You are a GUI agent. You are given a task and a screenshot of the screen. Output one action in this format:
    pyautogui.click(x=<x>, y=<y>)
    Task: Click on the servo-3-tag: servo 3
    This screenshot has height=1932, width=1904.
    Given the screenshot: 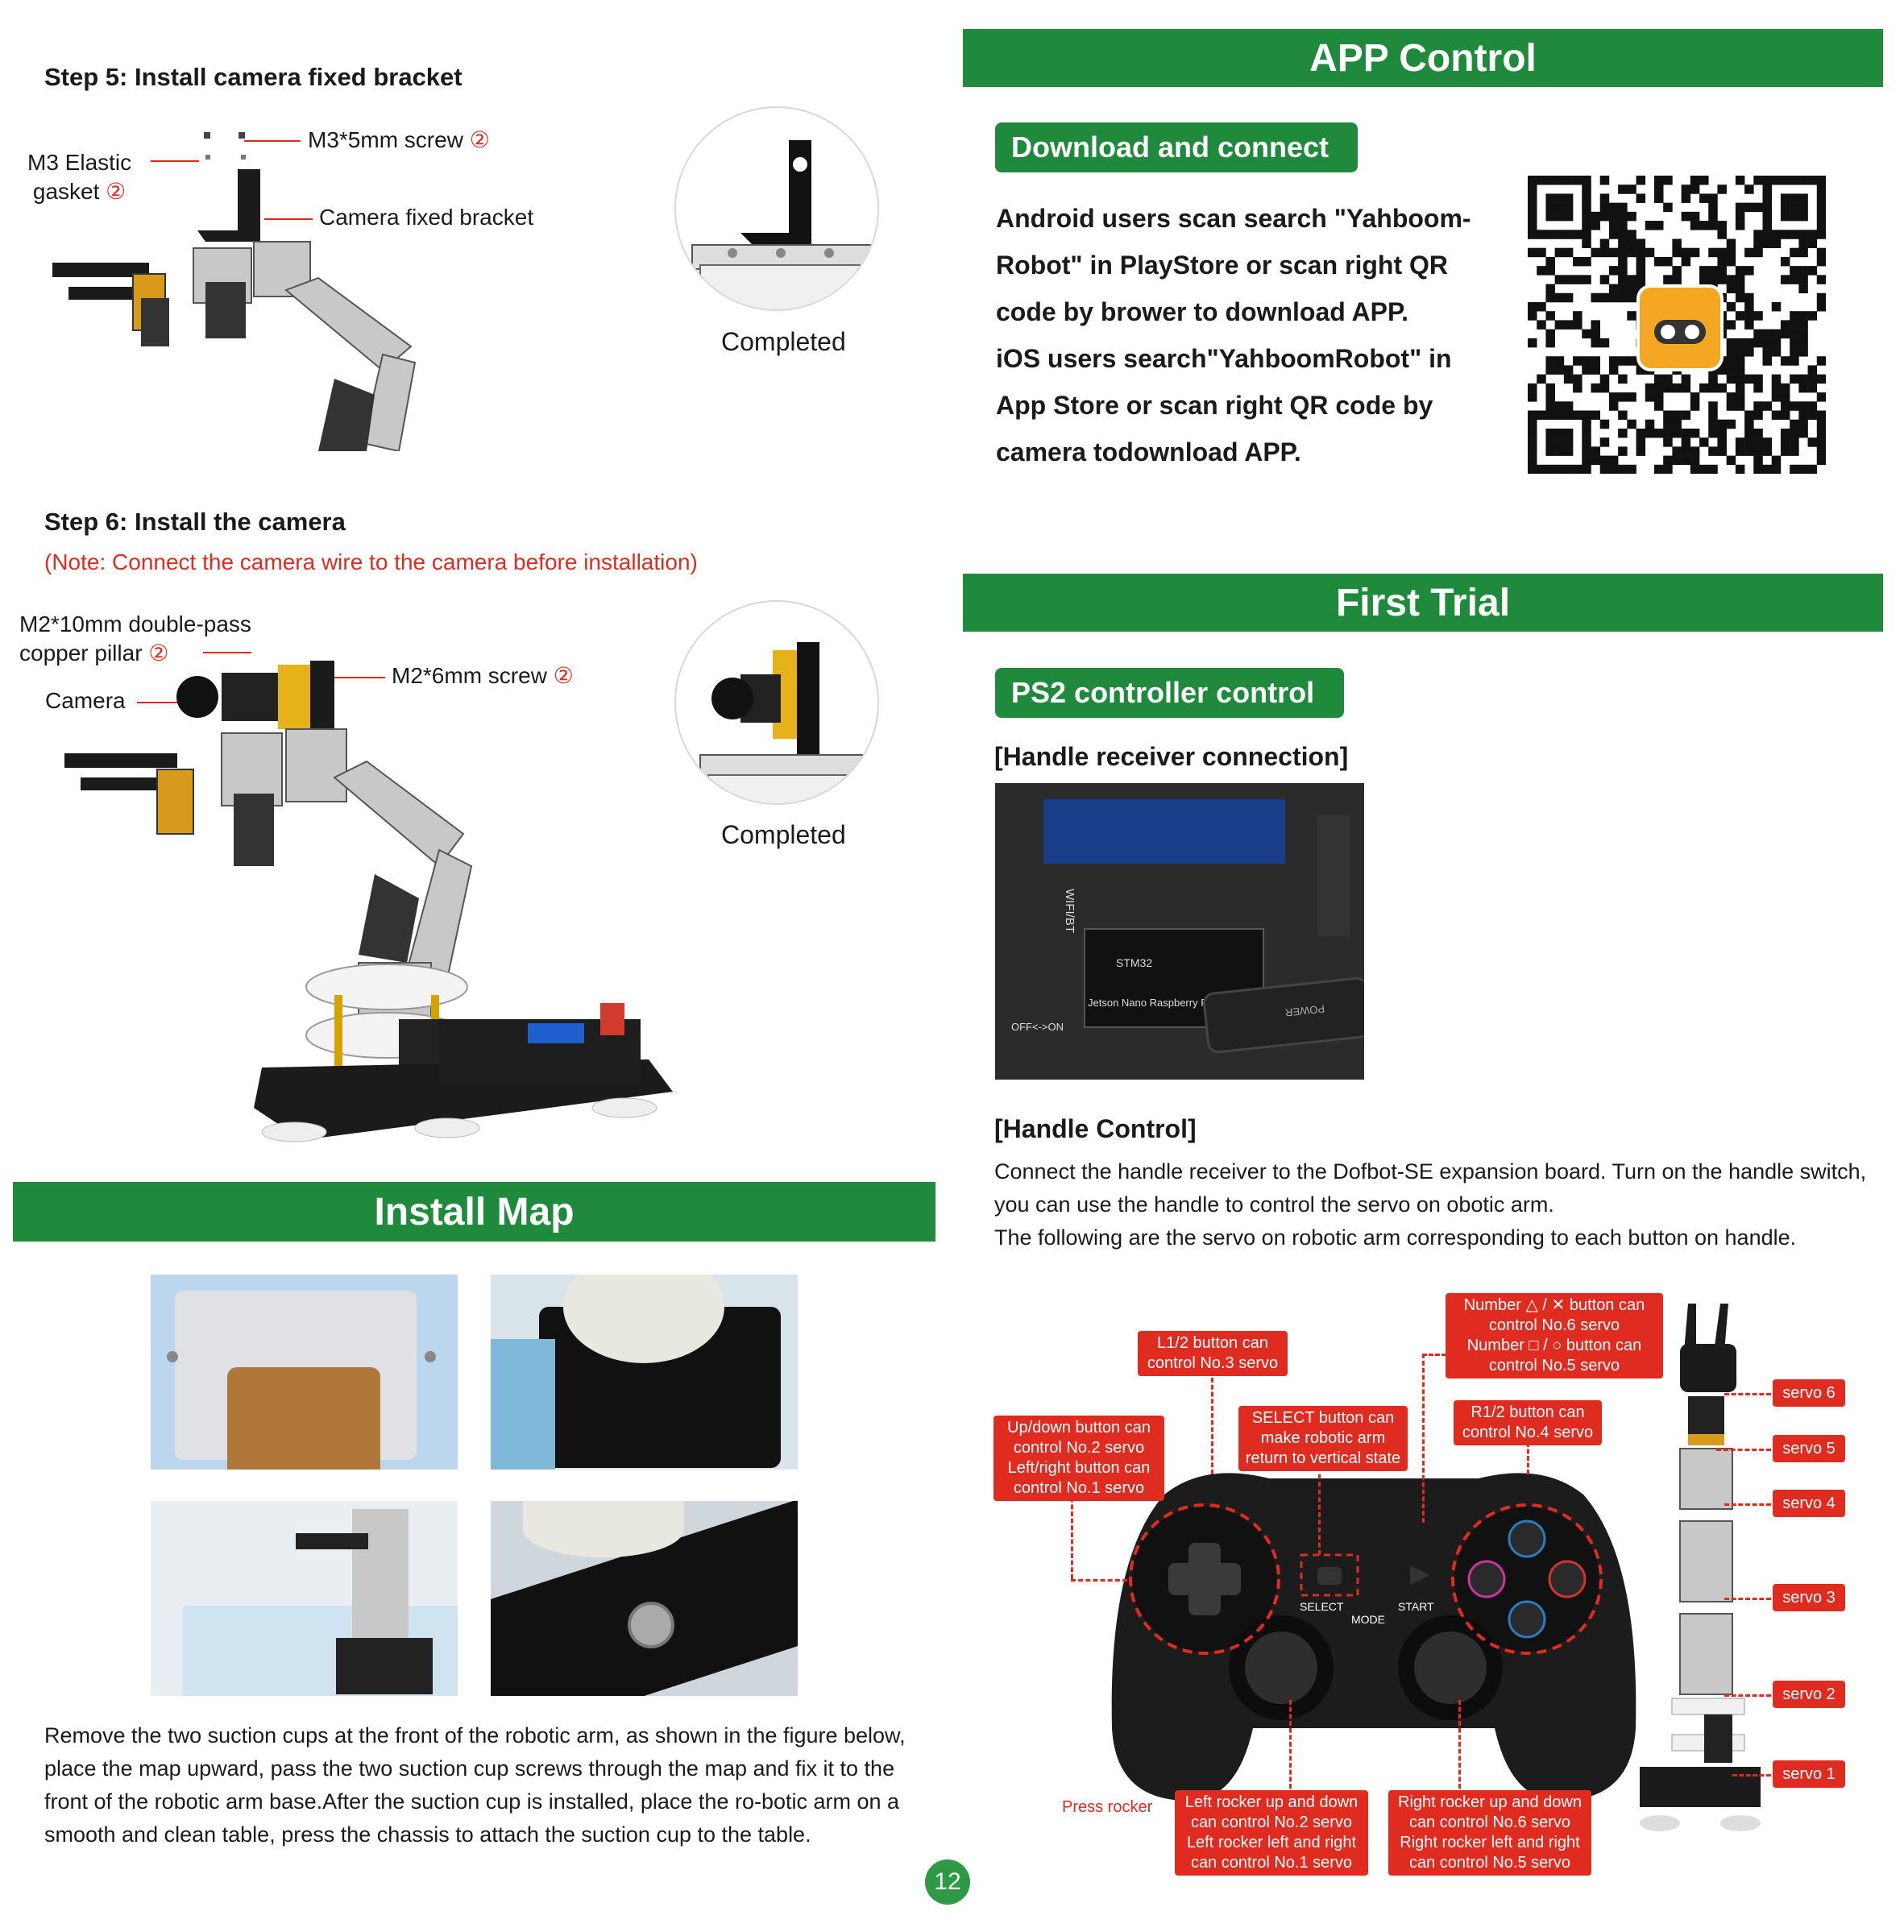 What is the action you would take?
    pyautogui.click(x=1809, y=1597)
    